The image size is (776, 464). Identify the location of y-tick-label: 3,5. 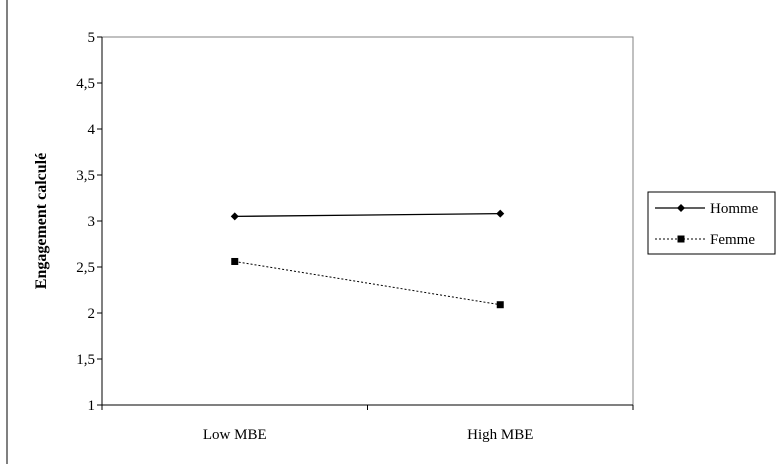
(85, 176).